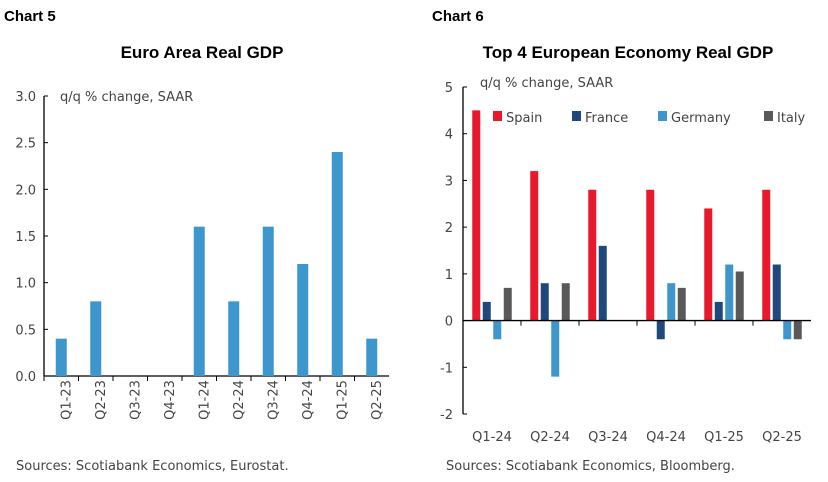 The height and width of the screenshot is (482, 828). Describe the element at coordinates (449, 181) in the screenshot. I see `chart-6-y-tick-label: 3` at that location.